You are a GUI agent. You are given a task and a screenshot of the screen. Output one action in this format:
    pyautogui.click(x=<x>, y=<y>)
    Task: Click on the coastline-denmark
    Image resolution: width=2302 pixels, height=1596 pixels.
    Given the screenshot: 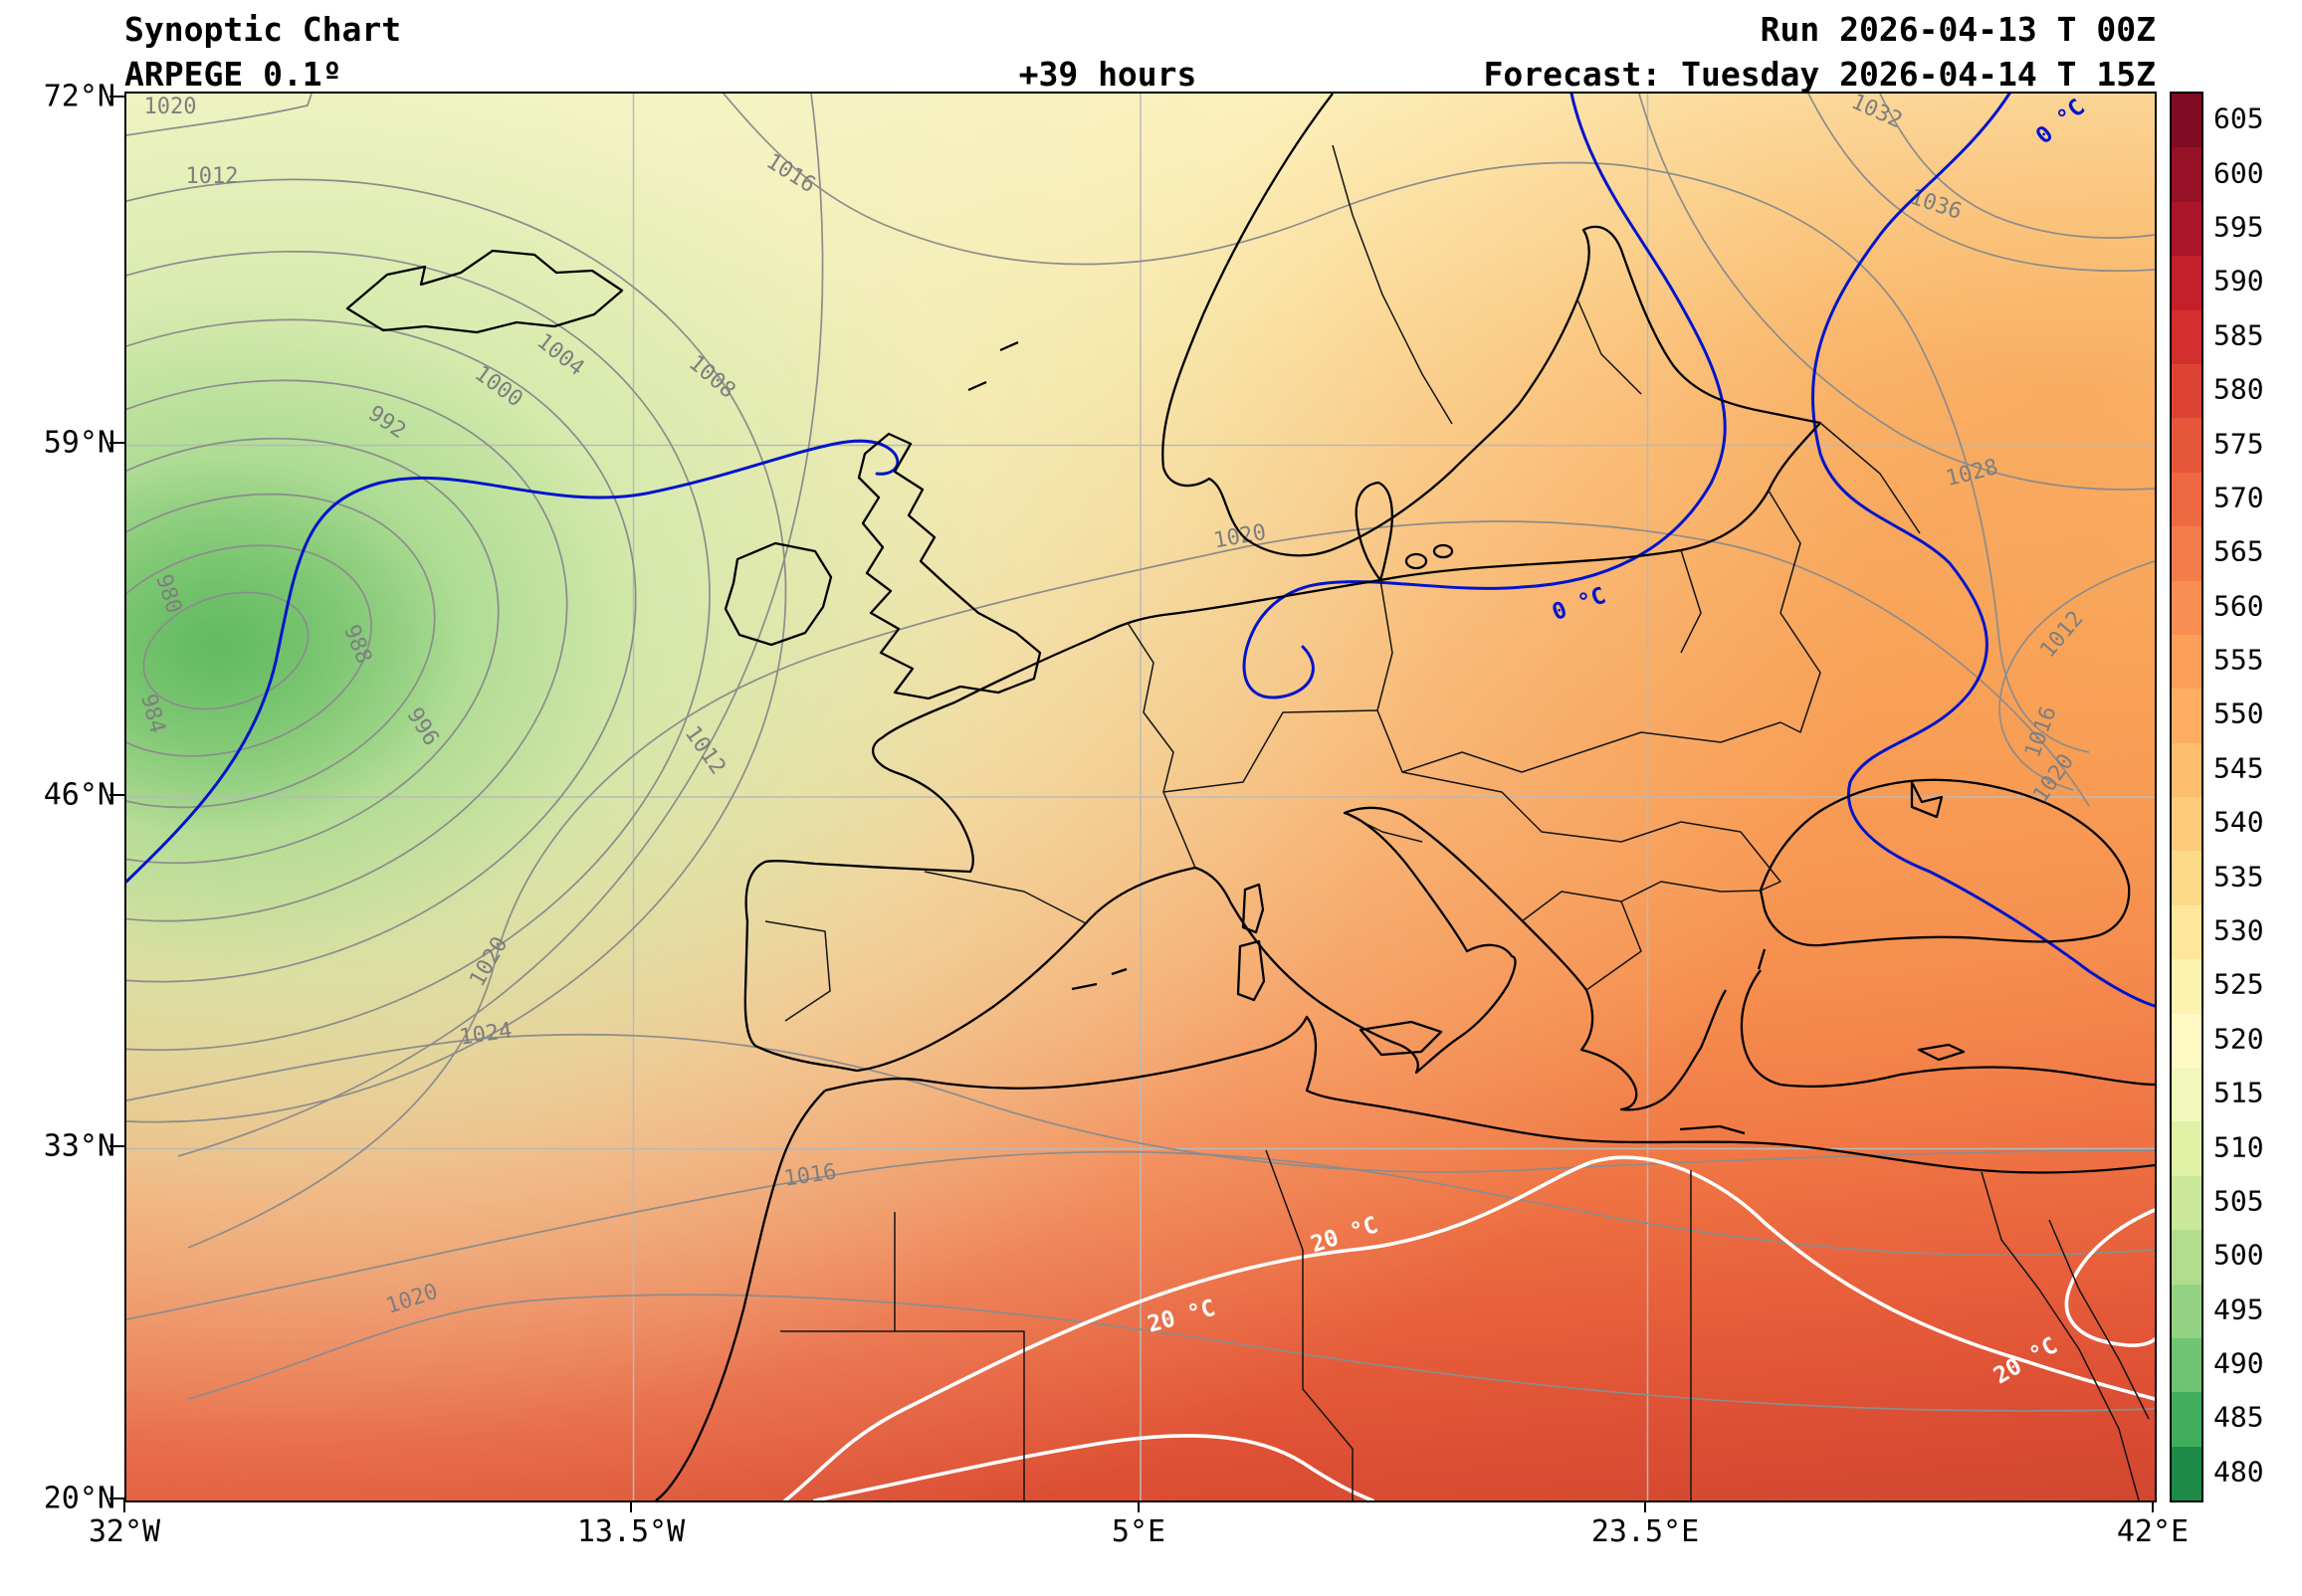 What is the action you would take?
    pyautogui.click(x=1404, y=531)
    